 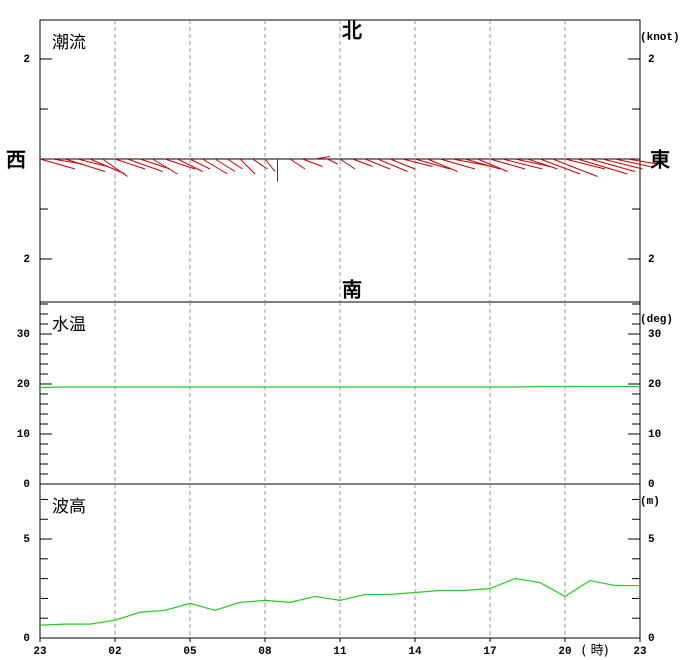 What do you see at coordinates (654, 385) in the screenshot?
I see `y-tick-label-right: 20` at bounding box center [654, 385].